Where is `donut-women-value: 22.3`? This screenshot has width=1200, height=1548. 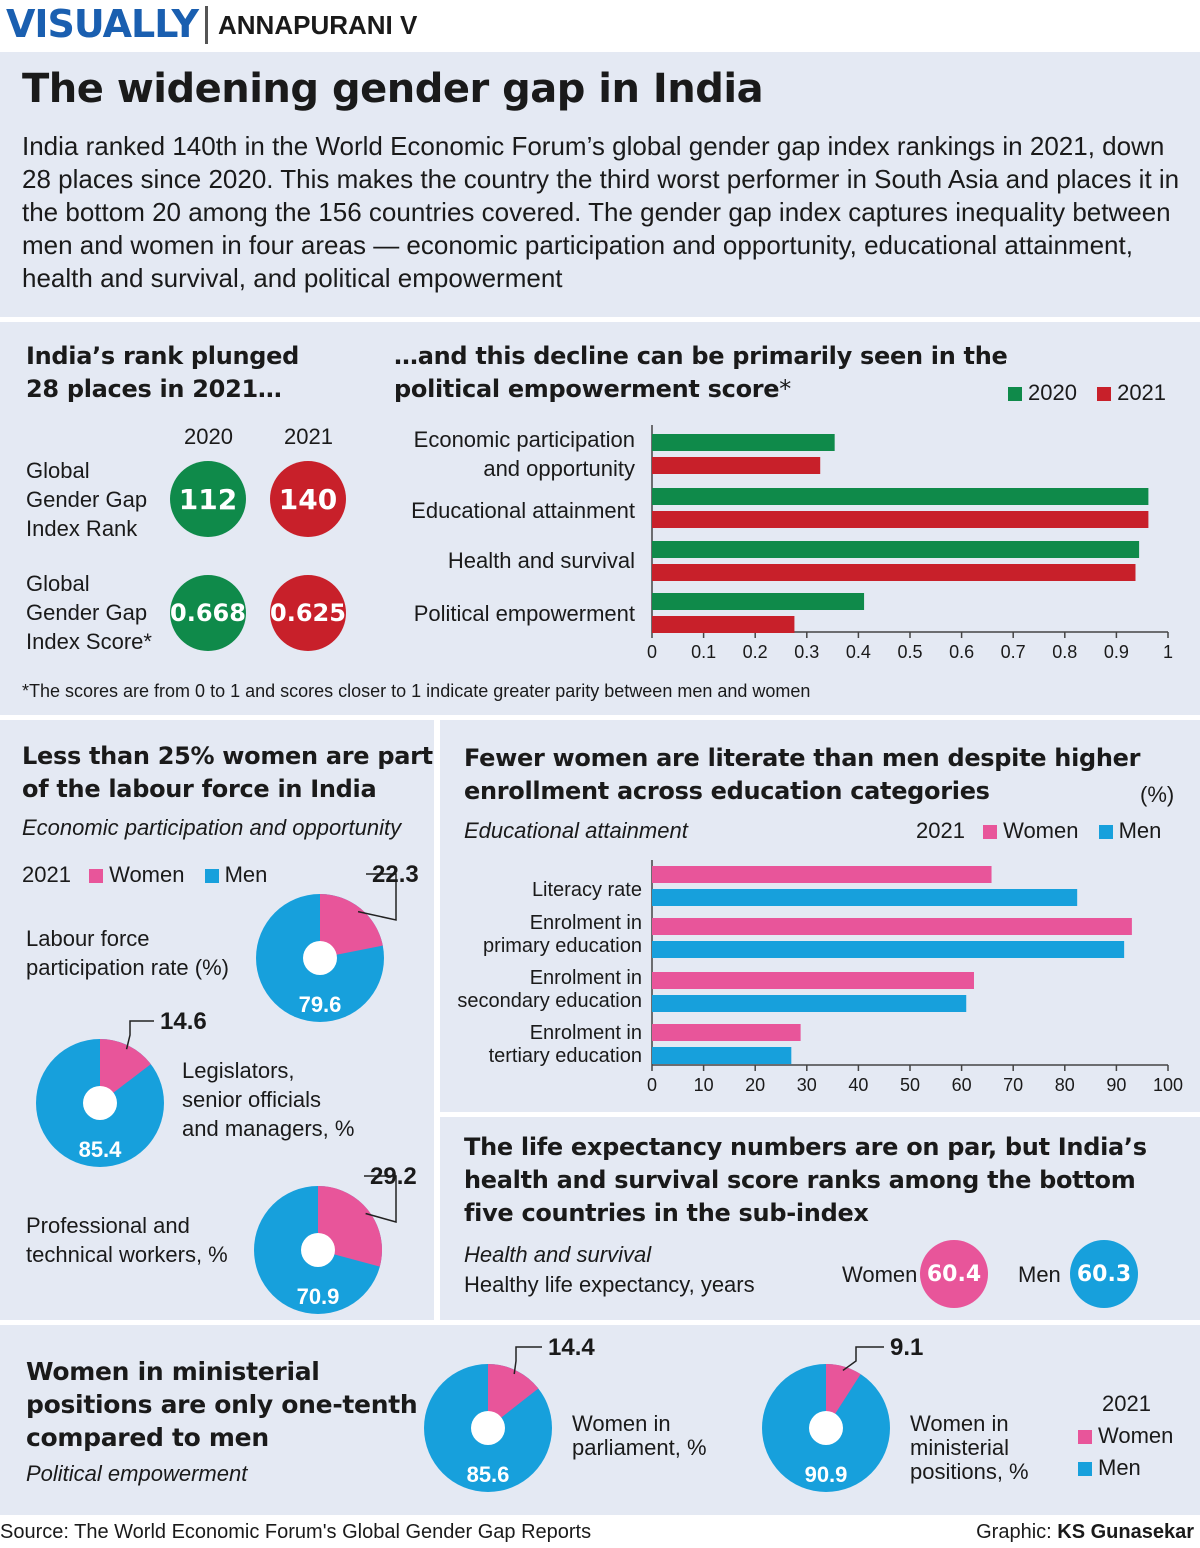 donut-women-value: 22.3 is located at coordinates (395, 874).